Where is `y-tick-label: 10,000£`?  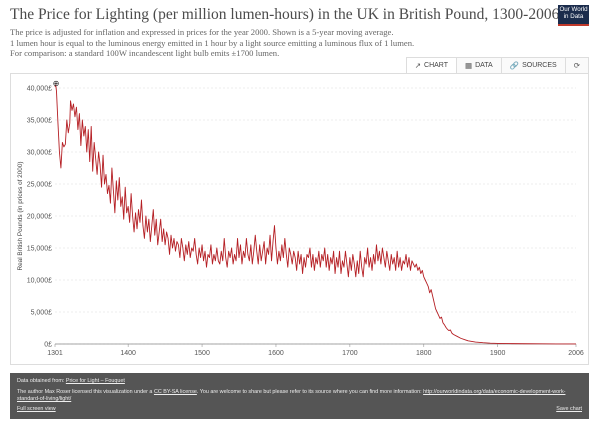 y-tick-label: 10,000£ is located at coordinates (39, 281).